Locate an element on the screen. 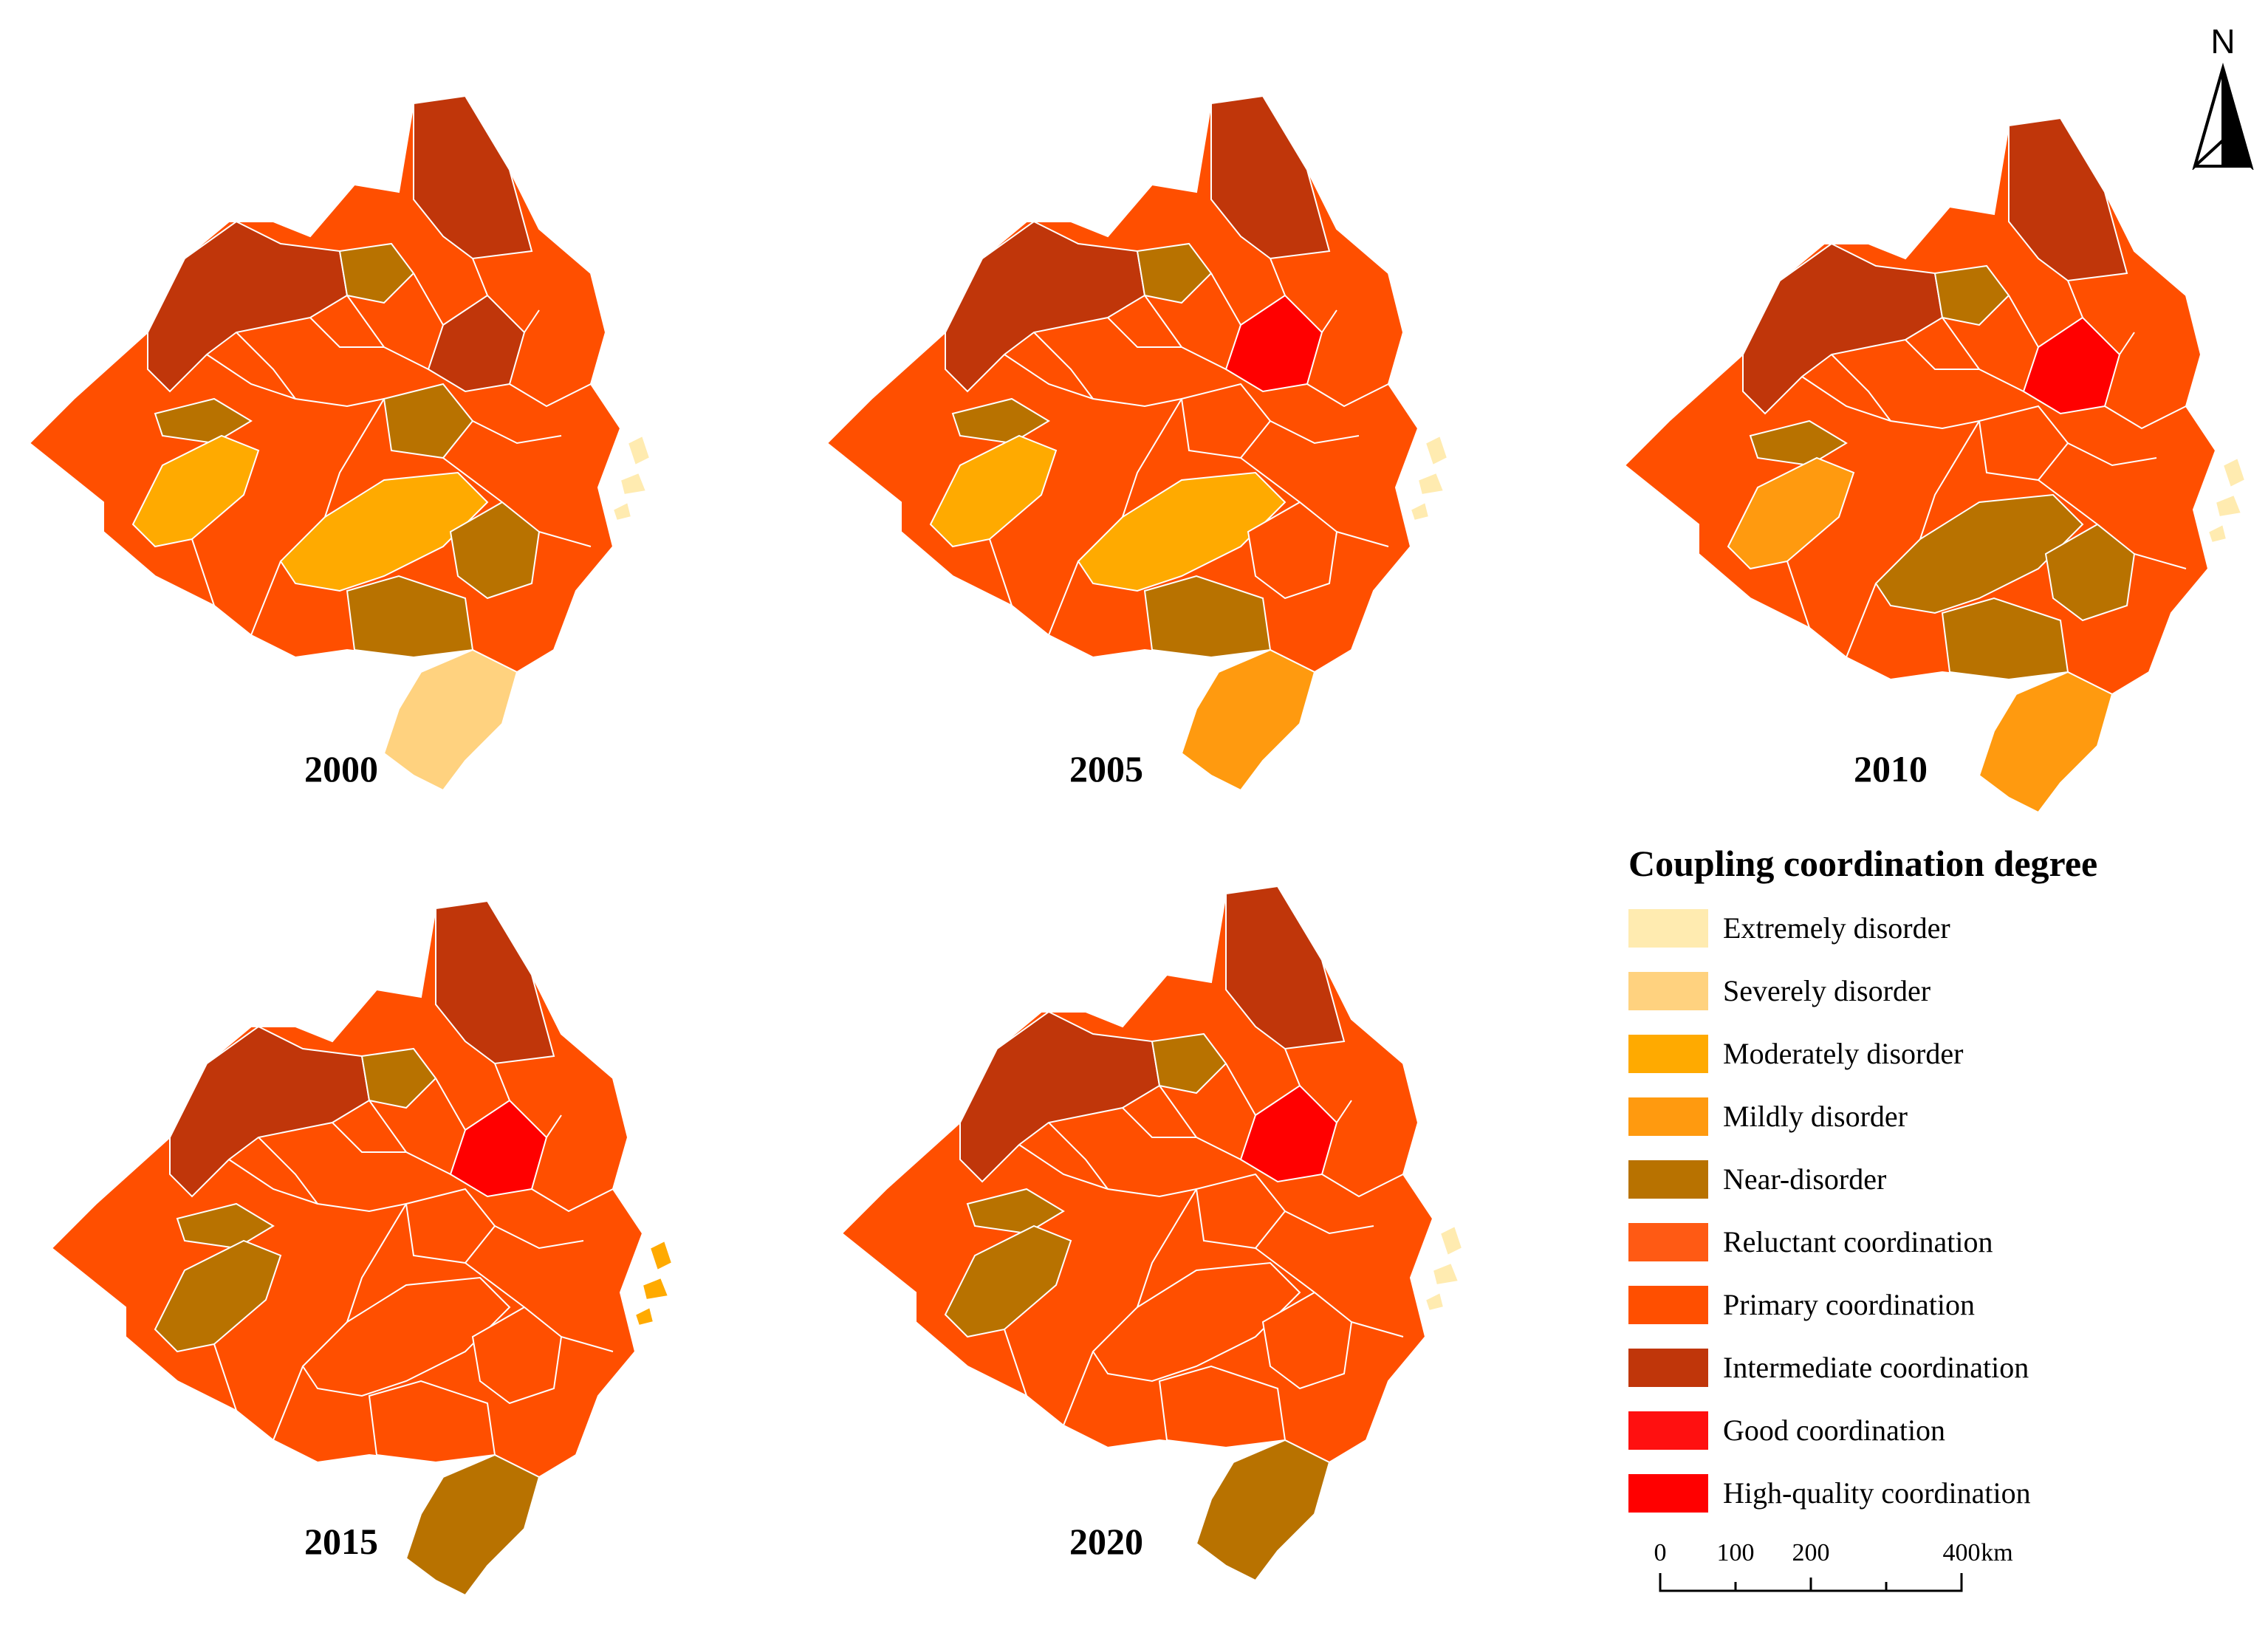 Image resolution: width=2268 pixels, height=1627 pixels. scale-tick-0: 0 is located at coordinates (1660, 1553).